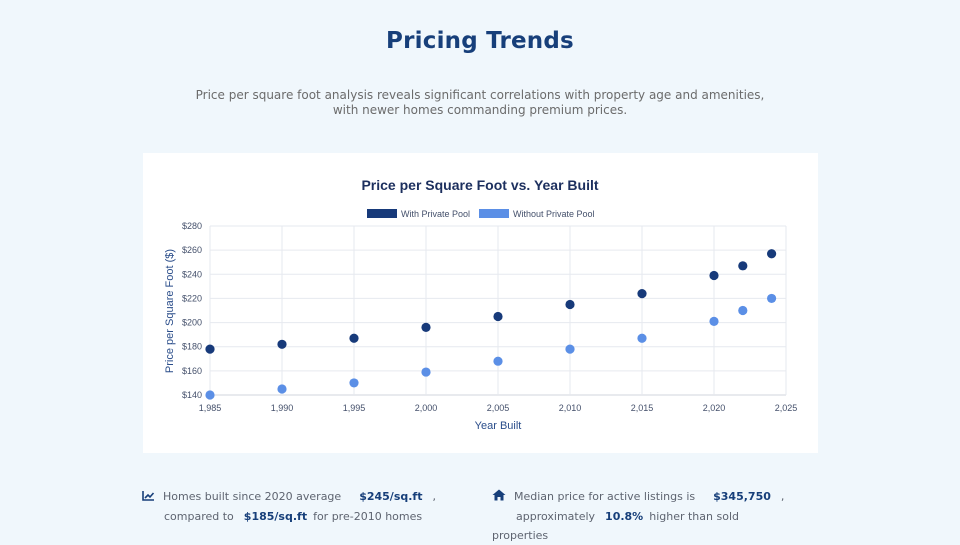 This screenshot has width=960, height=545. I want to click on home-icon, so click(499, 497).